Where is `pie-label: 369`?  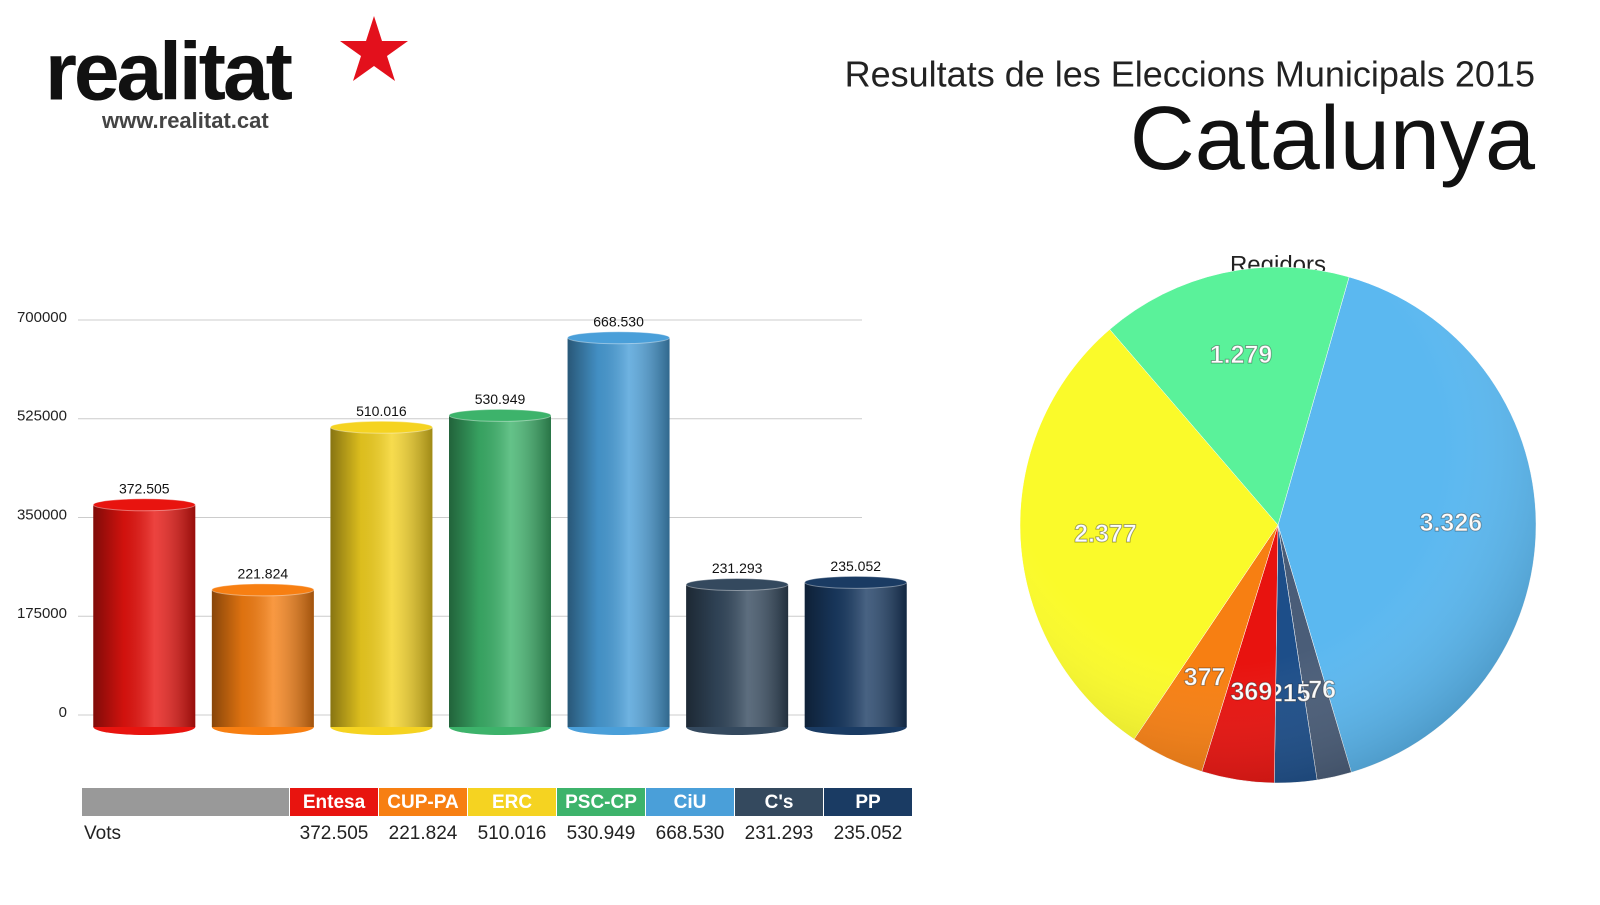 pie-label: 369 is located at coordinates (1252, 692).